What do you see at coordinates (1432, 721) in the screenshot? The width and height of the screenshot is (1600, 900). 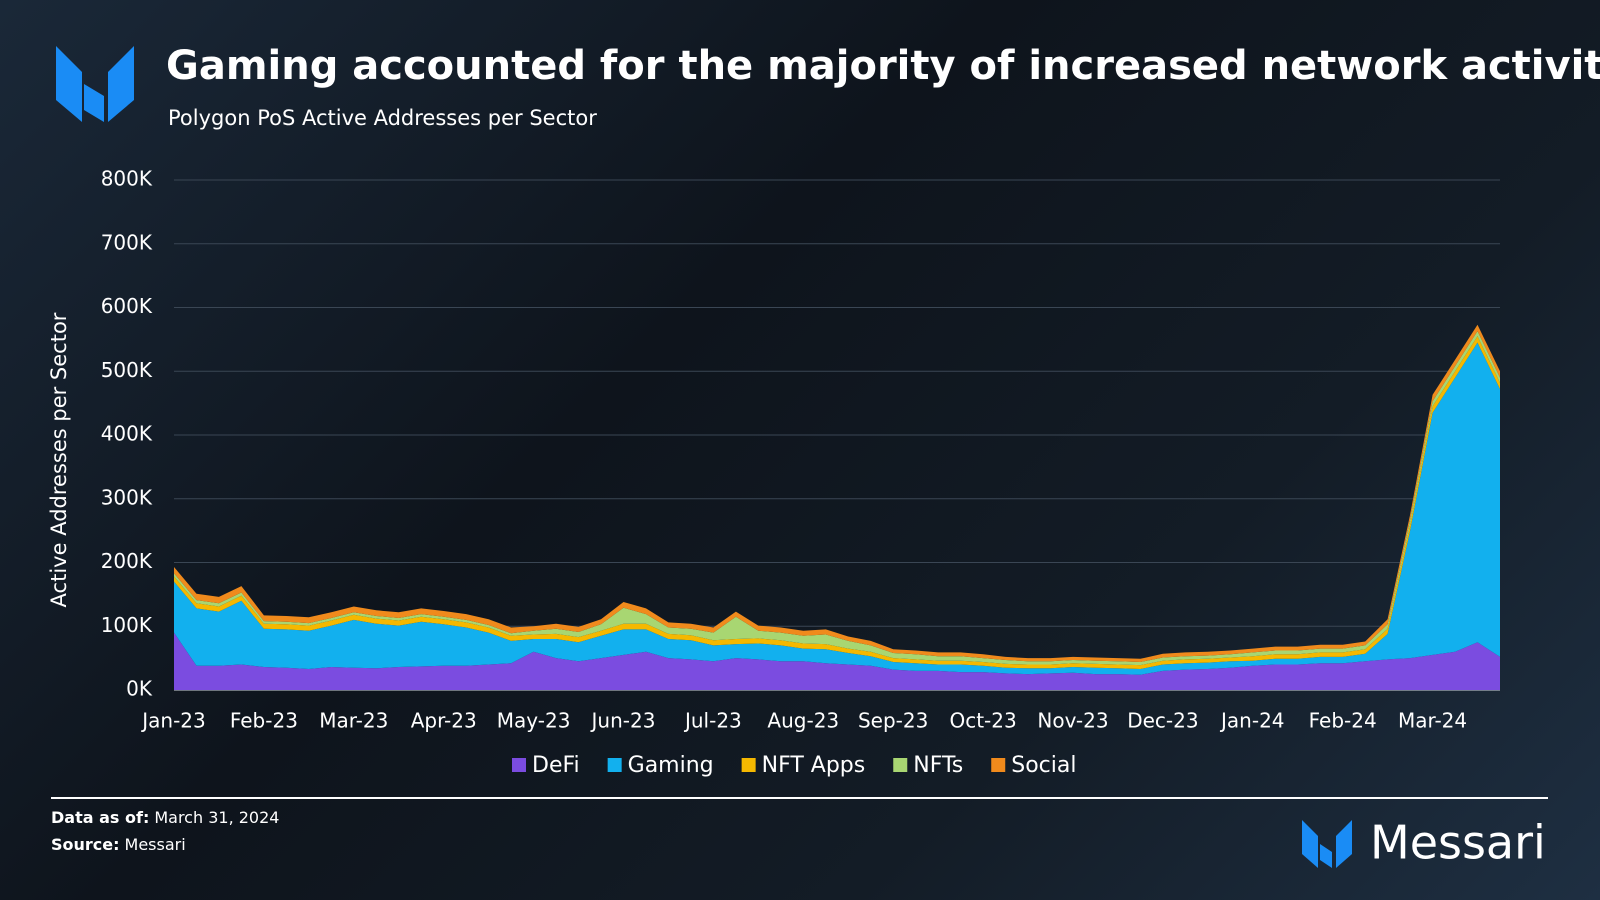 I see `x-tick-label: Mar-24` at bounding box center [1432, 721].